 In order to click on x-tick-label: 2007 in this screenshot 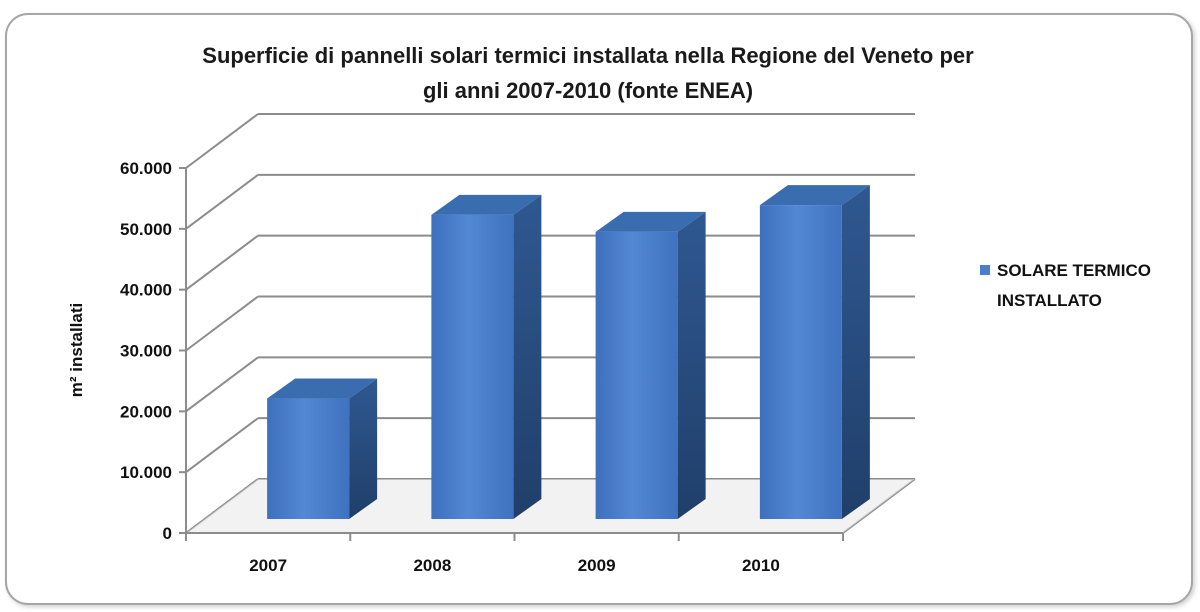, I will do `click(268, 565)`.